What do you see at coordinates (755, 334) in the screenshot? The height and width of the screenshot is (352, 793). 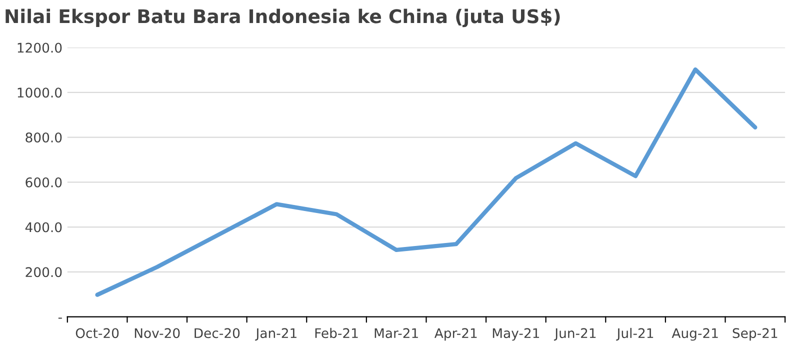 I see `x-tick-label: Sep-21` at bounding box center [755, 334].